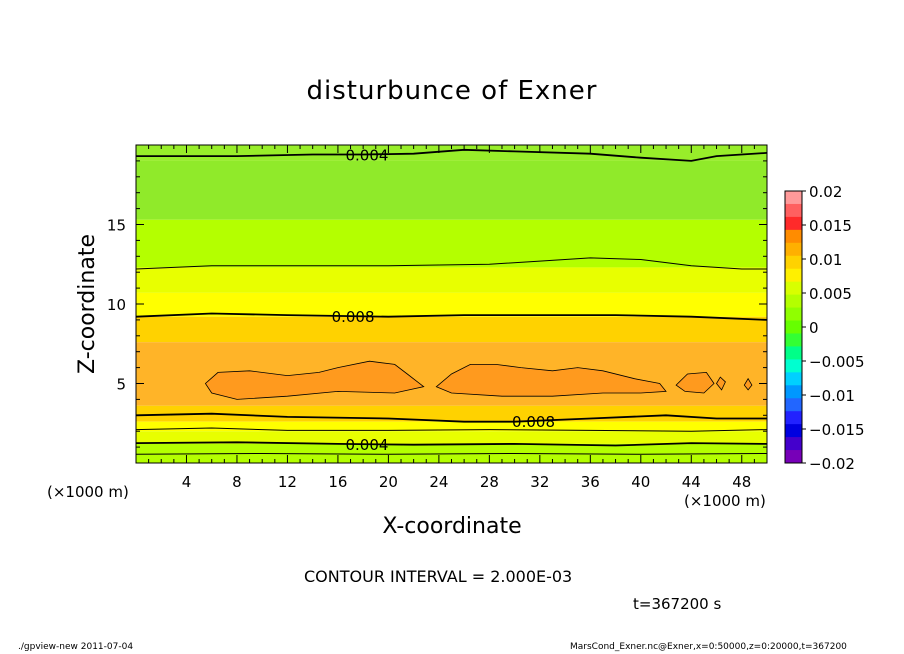  Describe the element at coordinates (489, 482) in the screenshot. I see `x-tick-label: 28` at that location.